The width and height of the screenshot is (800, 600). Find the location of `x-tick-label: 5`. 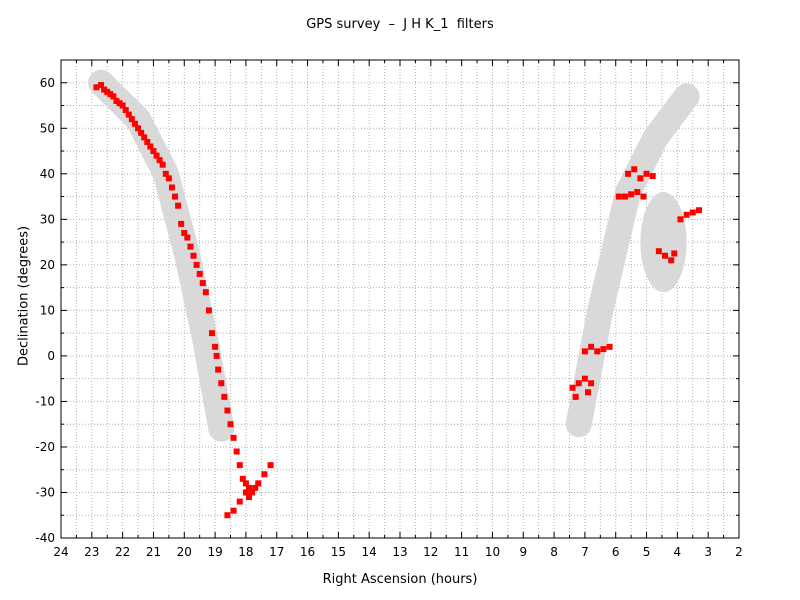

x-tick-label: 5 is located at coordinates (647, 552).